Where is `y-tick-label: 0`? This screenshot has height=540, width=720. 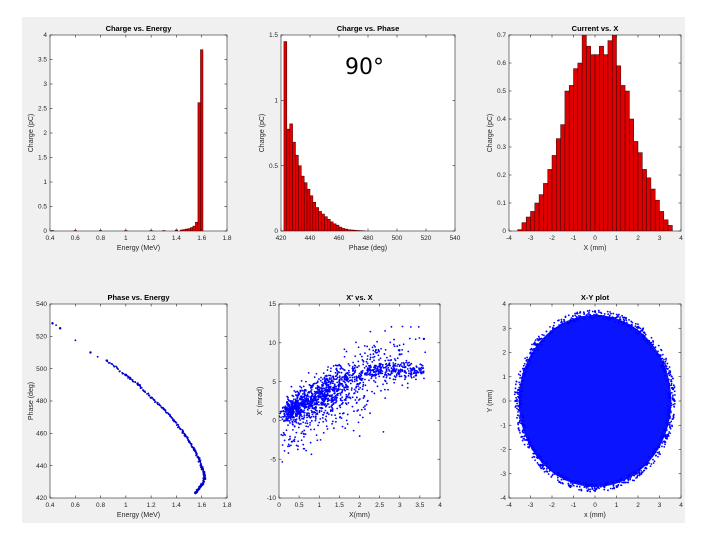 y-tick-label: 0 is located at coordinates (276, 231).